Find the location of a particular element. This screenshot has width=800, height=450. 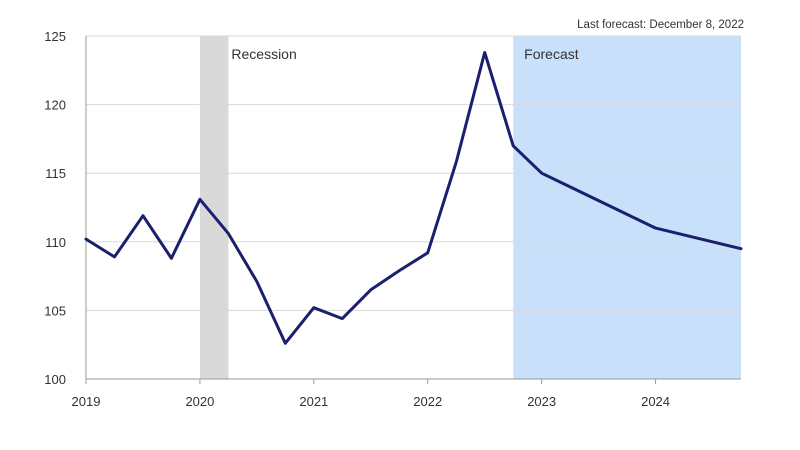

x-tick-label-2024: 2024 is located at coordinates (655, 401).